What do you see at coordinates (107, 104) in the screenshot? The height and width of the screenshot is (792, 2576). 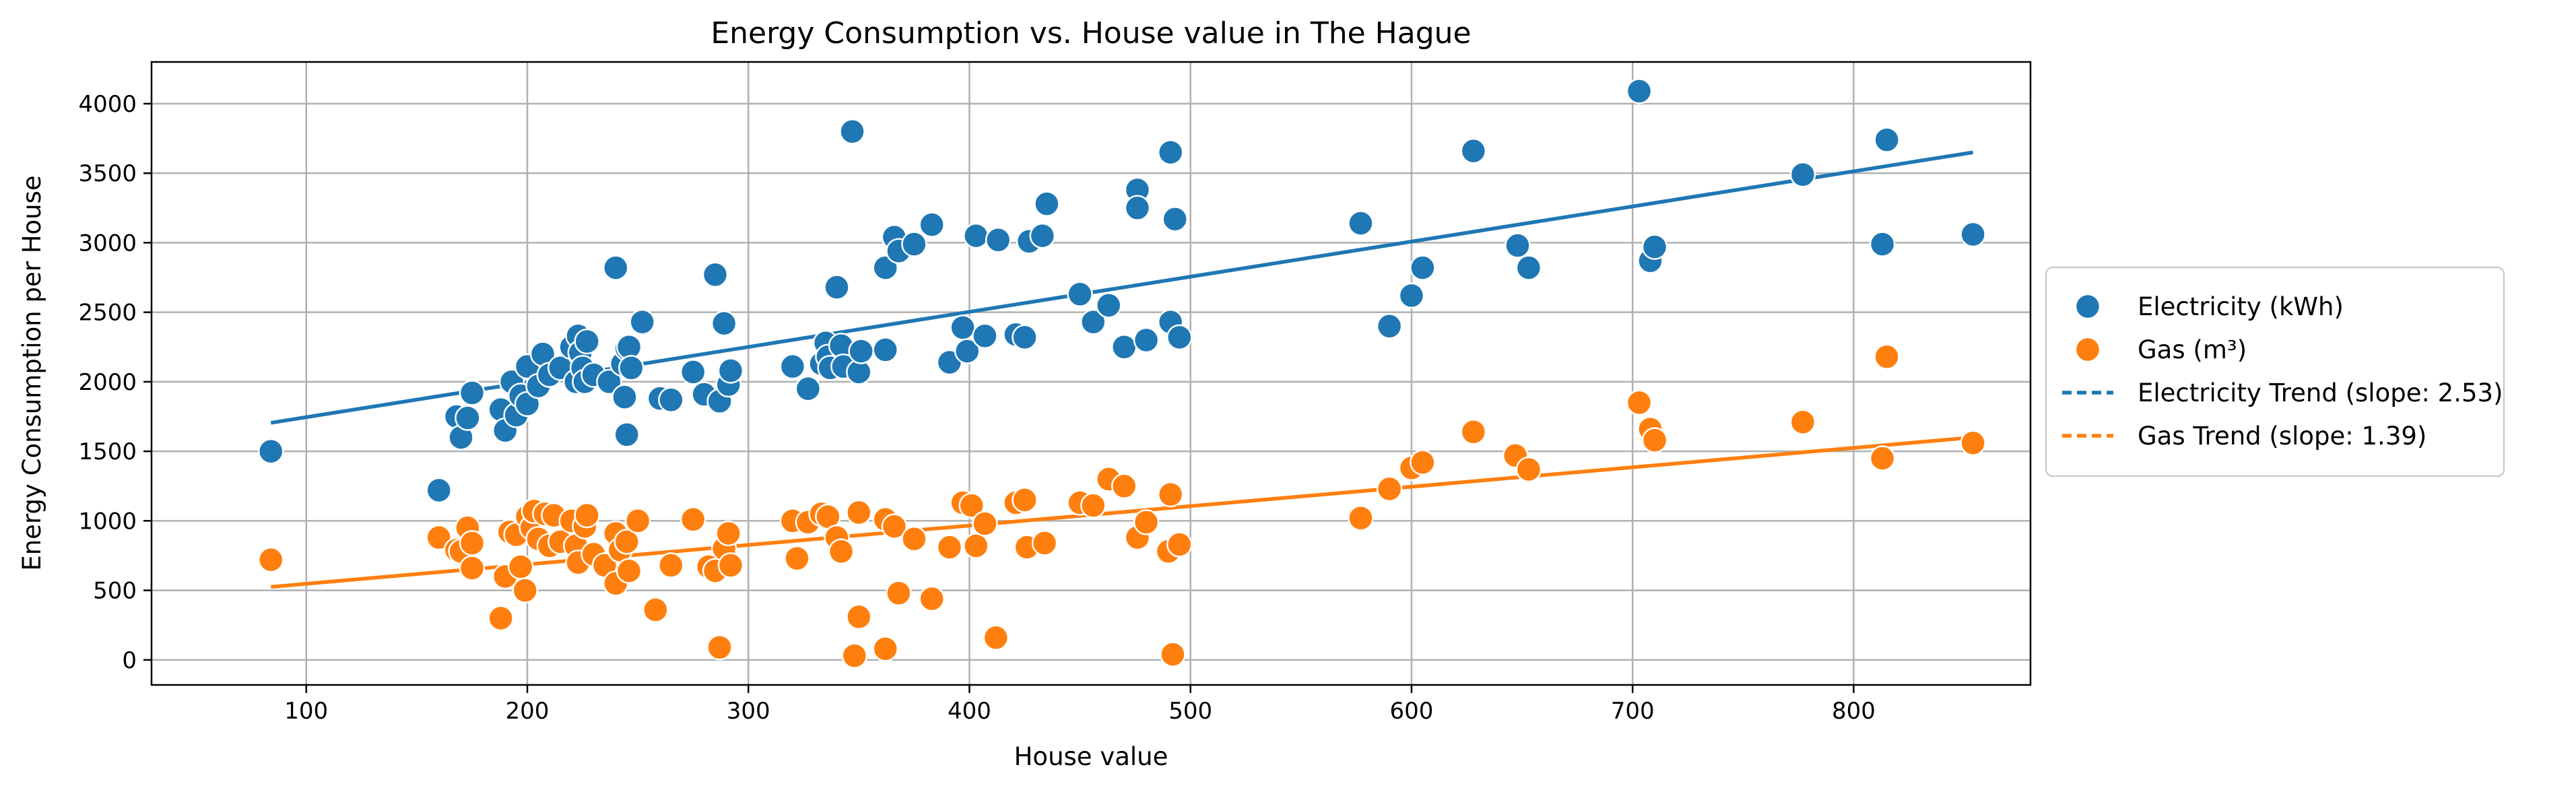 I see `y-tick-label: 4000` at bounding box center [107, 104].